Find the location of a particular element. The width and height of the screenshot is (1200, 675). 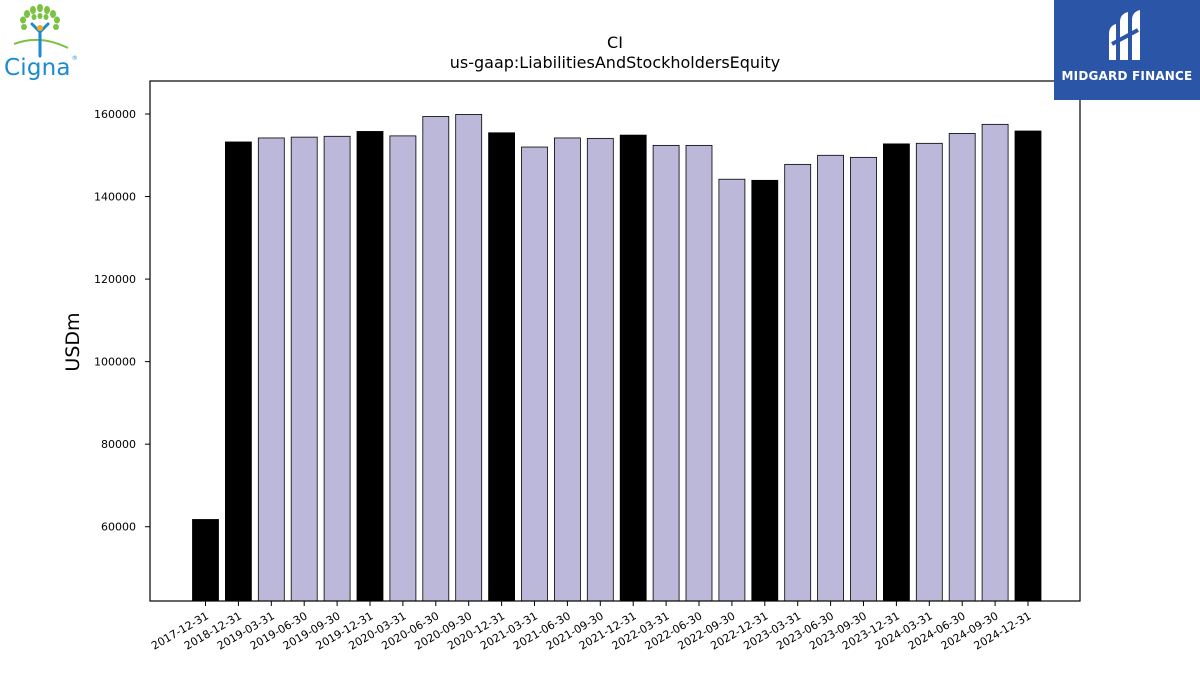

chart-title: CI is located at coordinates (615, 42).